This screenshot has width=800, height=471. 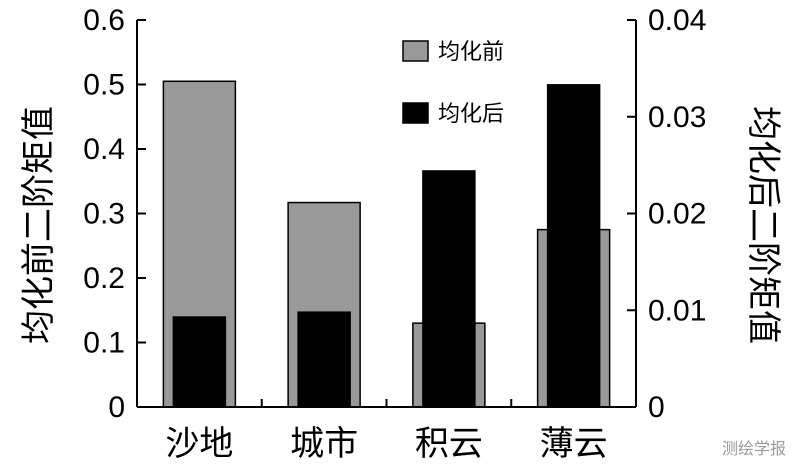 I want to click on left-tick-label-5: 0.5, so click(x=104, y=85).